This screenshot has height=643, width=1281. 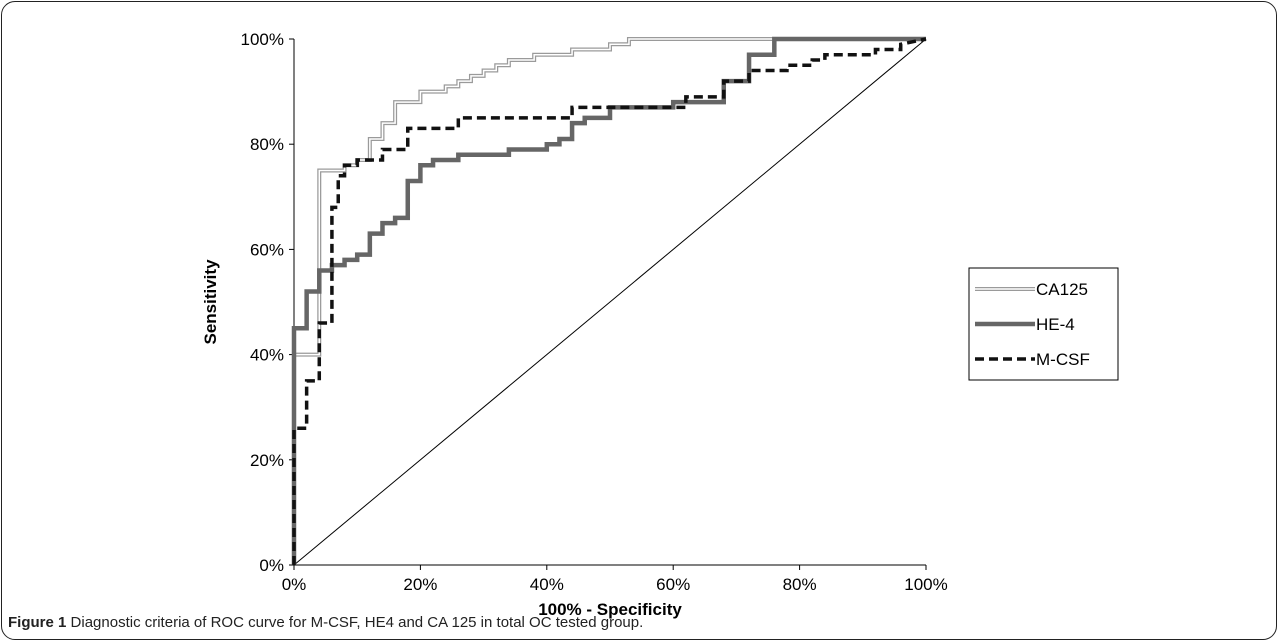 I want to click on y-tick-label: 40%, so click(x=267, y=355).